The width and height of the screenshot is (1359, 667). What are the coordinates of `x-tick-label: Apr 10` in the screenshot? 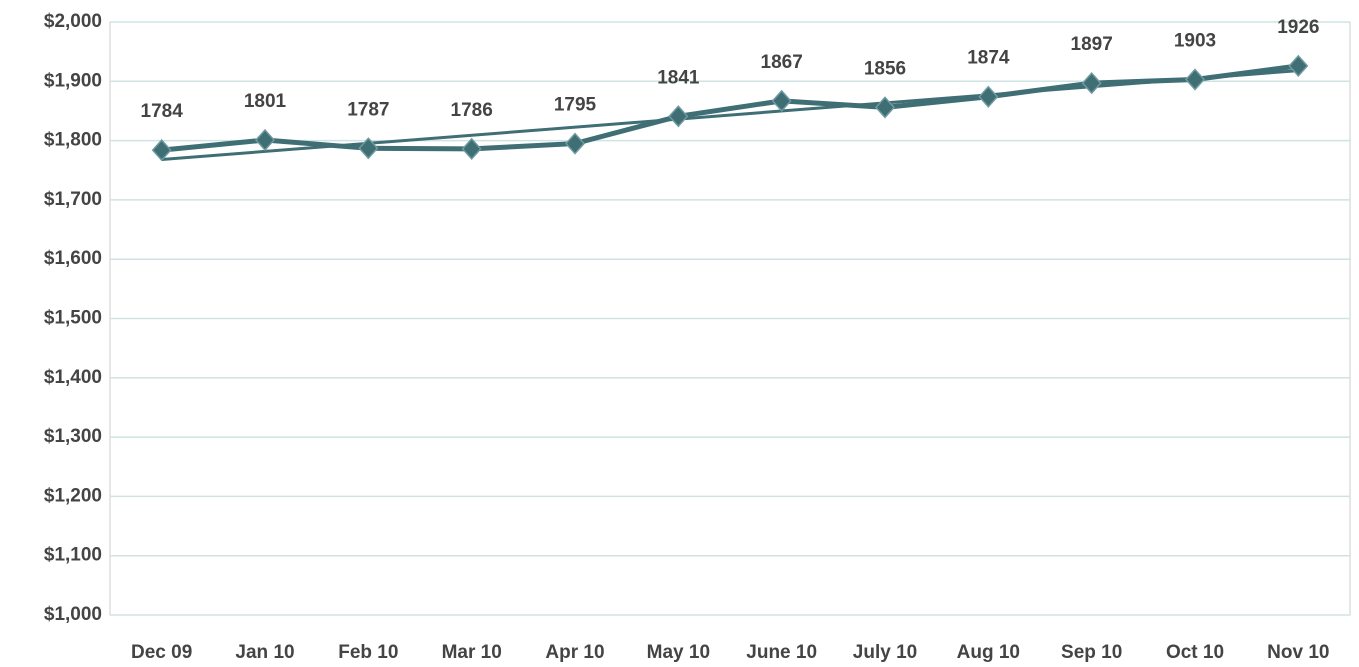 It's located at (574, 652).